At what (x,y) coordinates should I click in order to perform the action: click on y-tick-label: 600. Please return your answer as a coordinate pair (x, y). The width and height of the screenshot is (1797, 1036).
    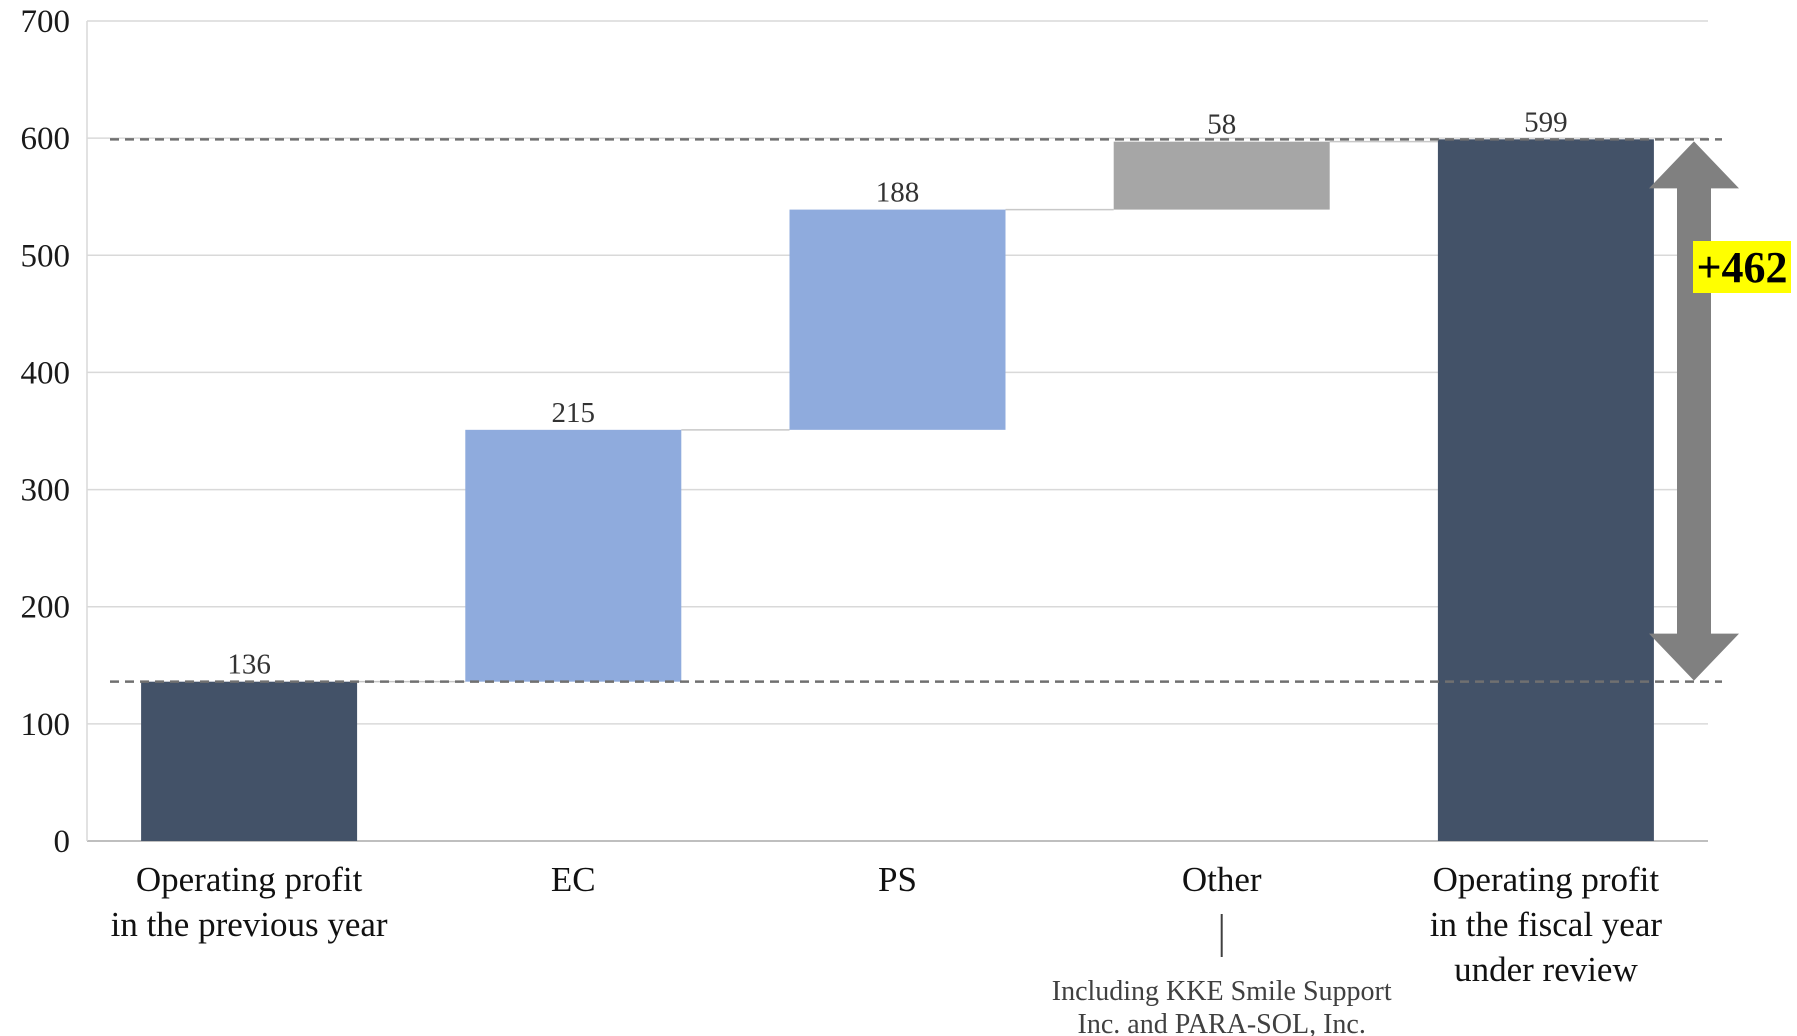
    Looking at the image, I should click on (46, 139).